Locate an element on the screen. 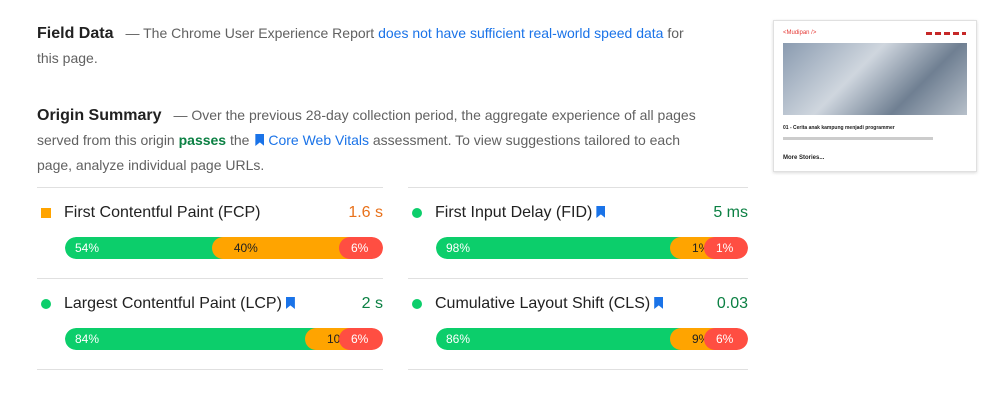 The height and width of the screenshot is (411, 986). section-title: Field Data is located at coordinates (75, 33).